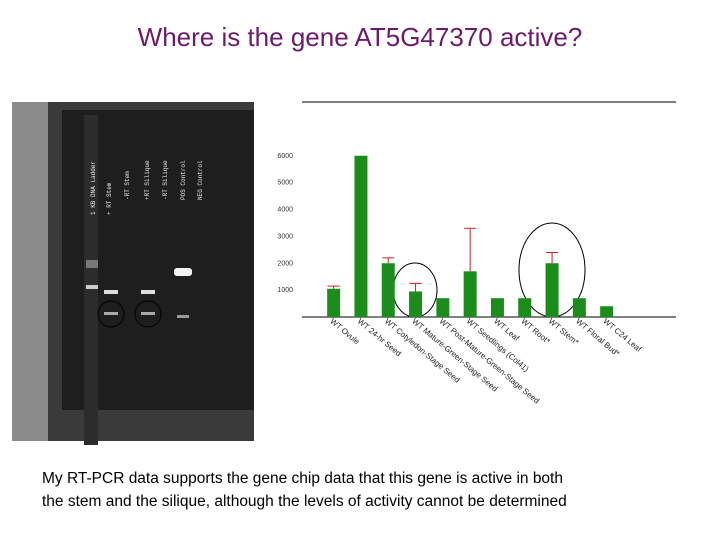  I want to click on lane-label: 1 KB DNA Ladder, so click(93, 188).